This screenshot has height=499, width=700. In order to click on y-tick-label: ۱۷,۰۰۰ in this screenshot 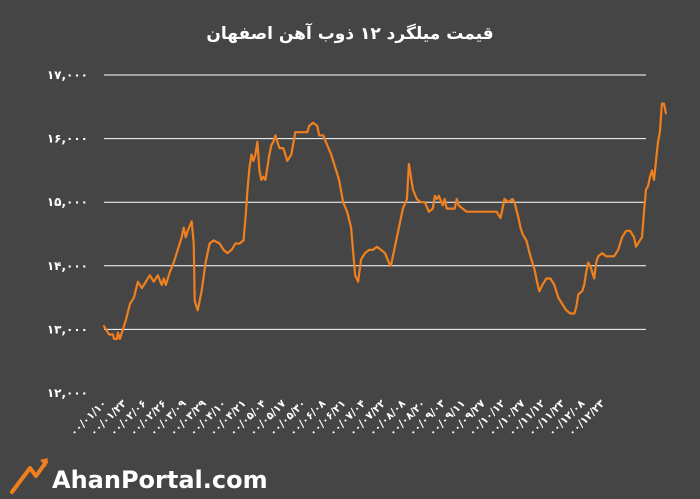, I will do `click(67, 75)`.